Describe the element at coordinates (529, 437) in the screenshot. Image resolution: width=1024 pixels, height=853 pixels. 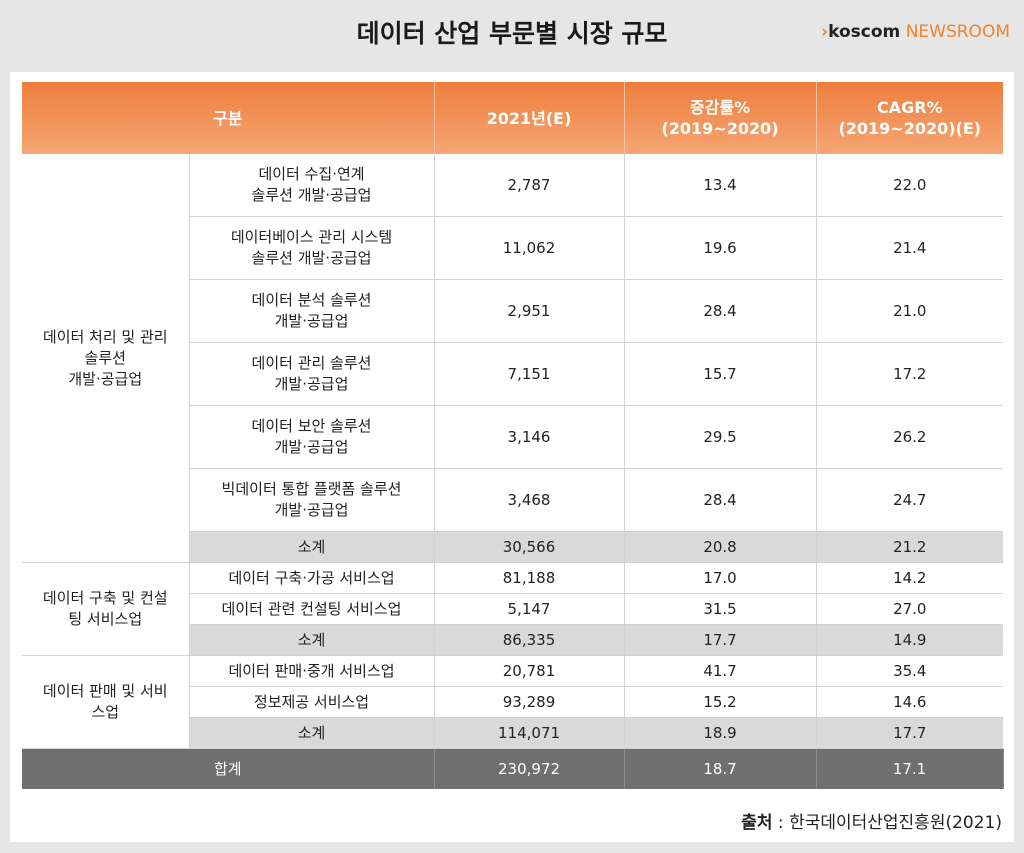
I see `value-2021-cell: 3,146` at that location.